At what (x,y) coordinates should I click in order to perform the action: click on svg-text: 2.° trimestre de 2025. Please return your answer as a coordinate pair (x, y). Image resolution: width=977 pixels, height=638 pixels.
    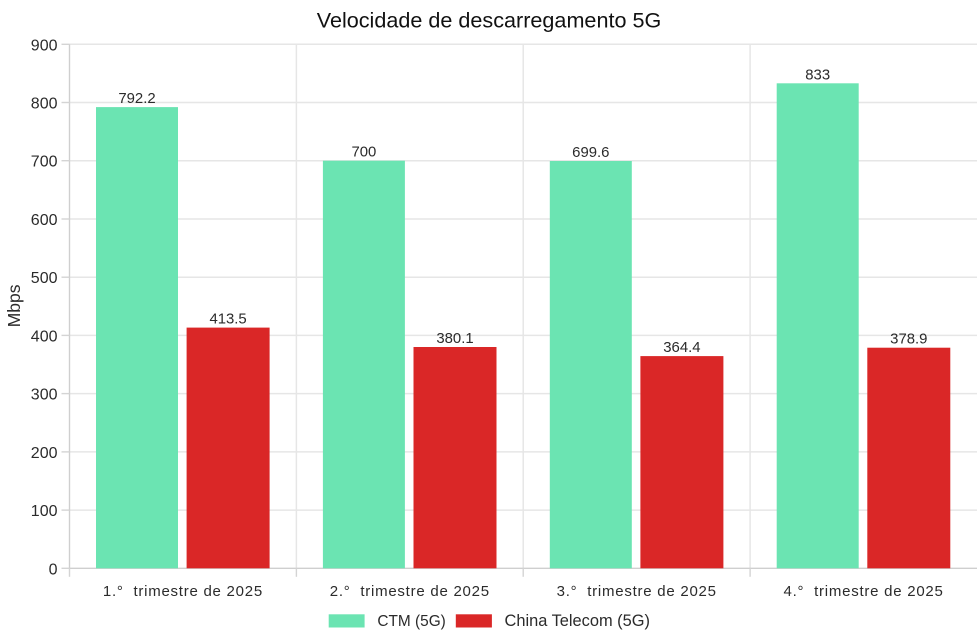
    Looking at the image, I should click on (410, 591).